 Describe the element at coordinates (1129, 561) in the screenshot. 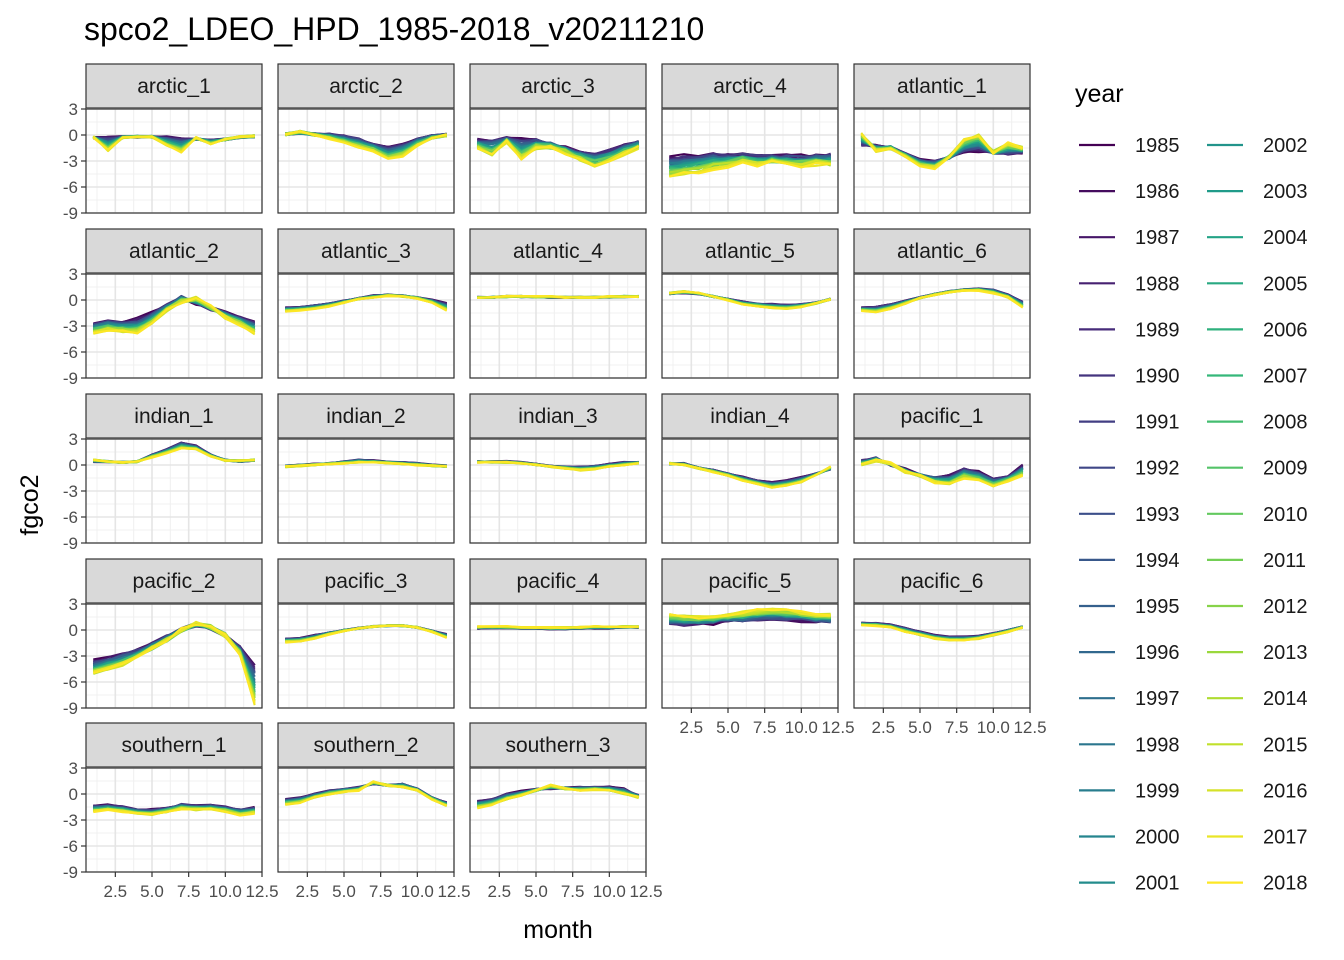

I see `legend-item-1994: 1994` at that location.